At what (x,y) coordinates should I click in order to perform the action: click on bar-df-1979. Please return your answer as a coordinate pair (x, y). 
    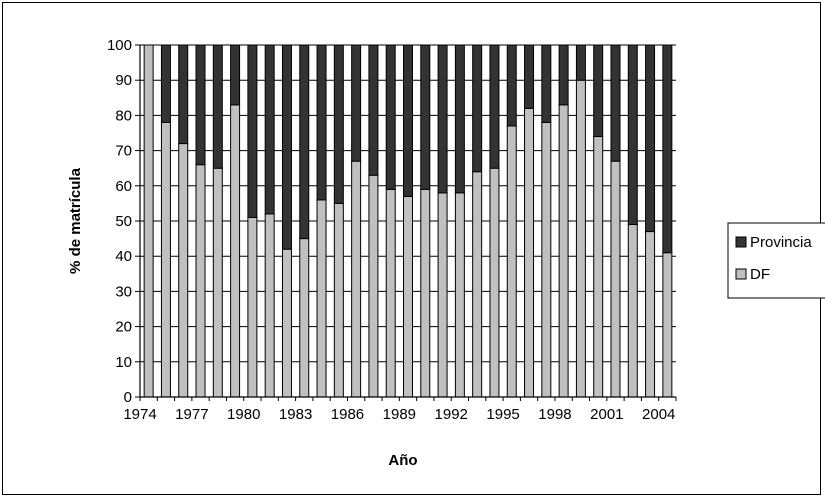
    Looking at the image, I should click on (235, 251).